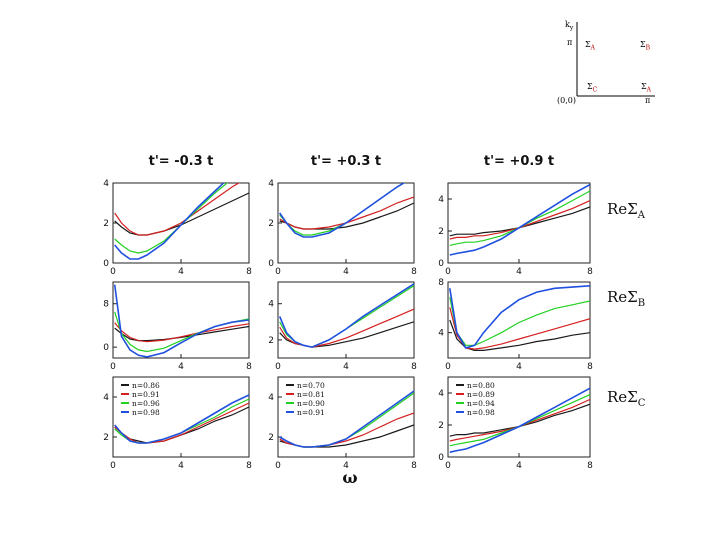 The width and height of the screenshot is (720, 540). I want to click on inset-sigma-a-top: ΣA, so click(590, 46).